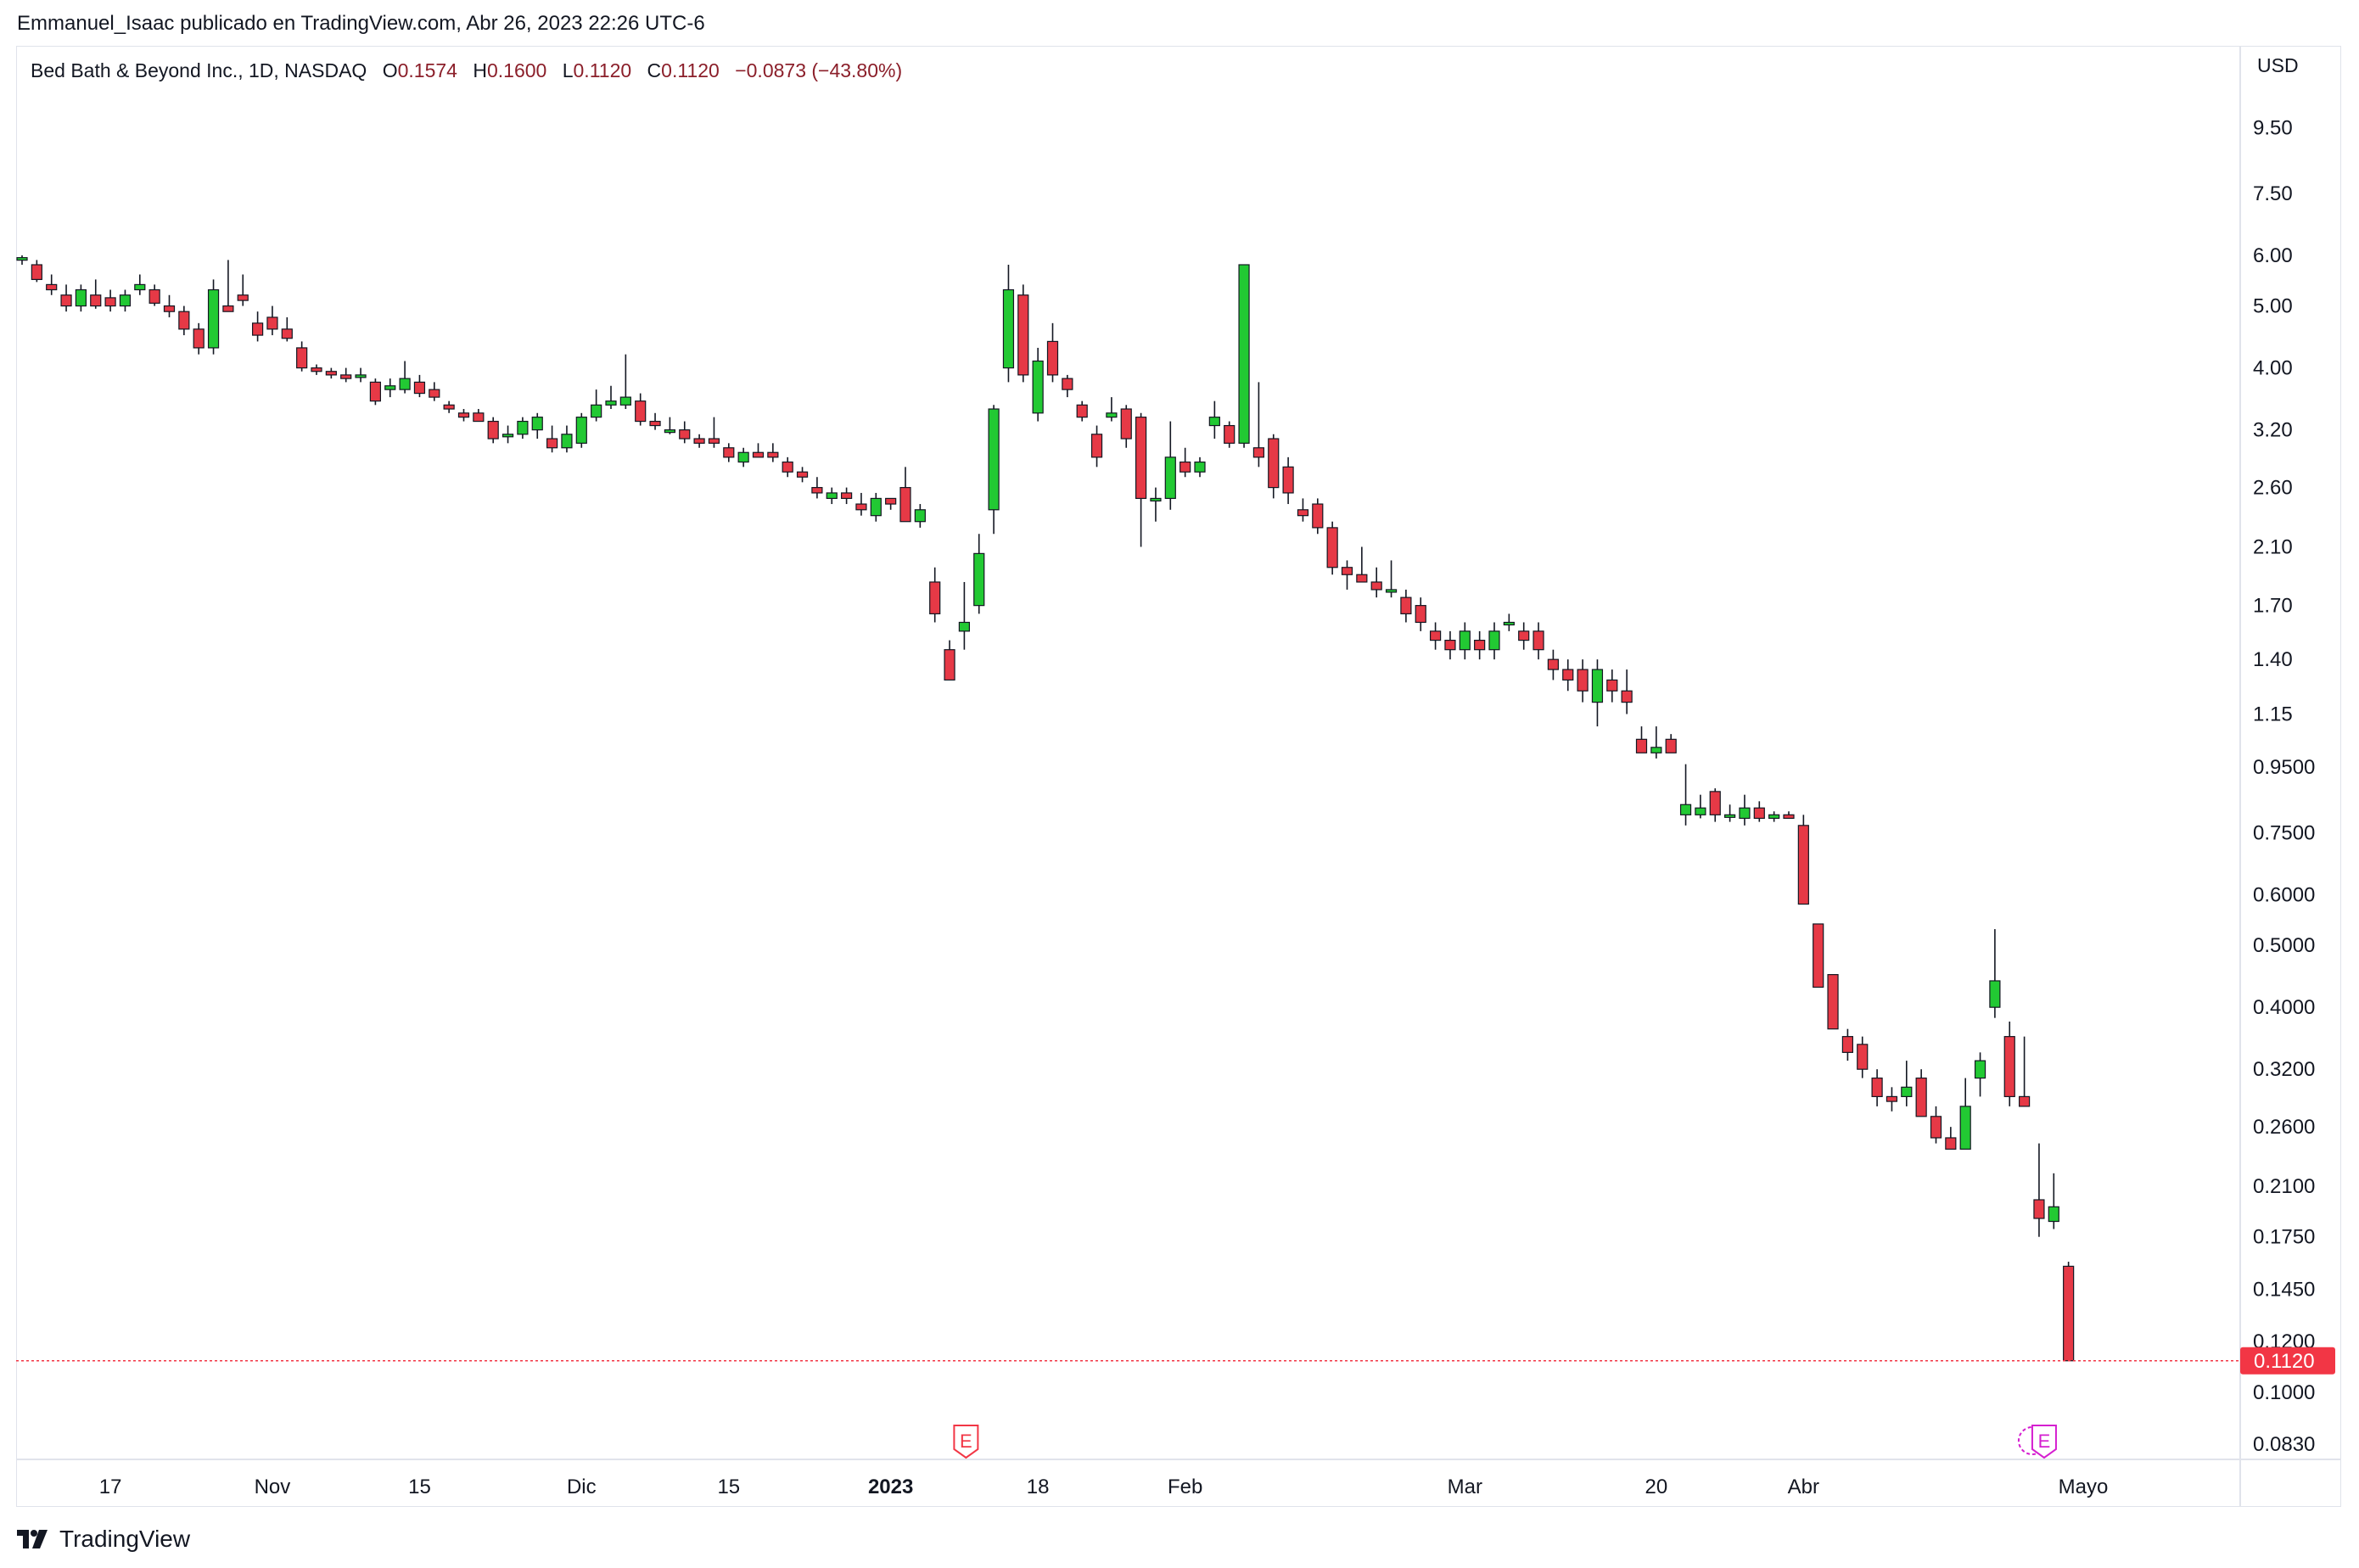  I want to click on earnings-event-icon: E, so click(966, 1442).